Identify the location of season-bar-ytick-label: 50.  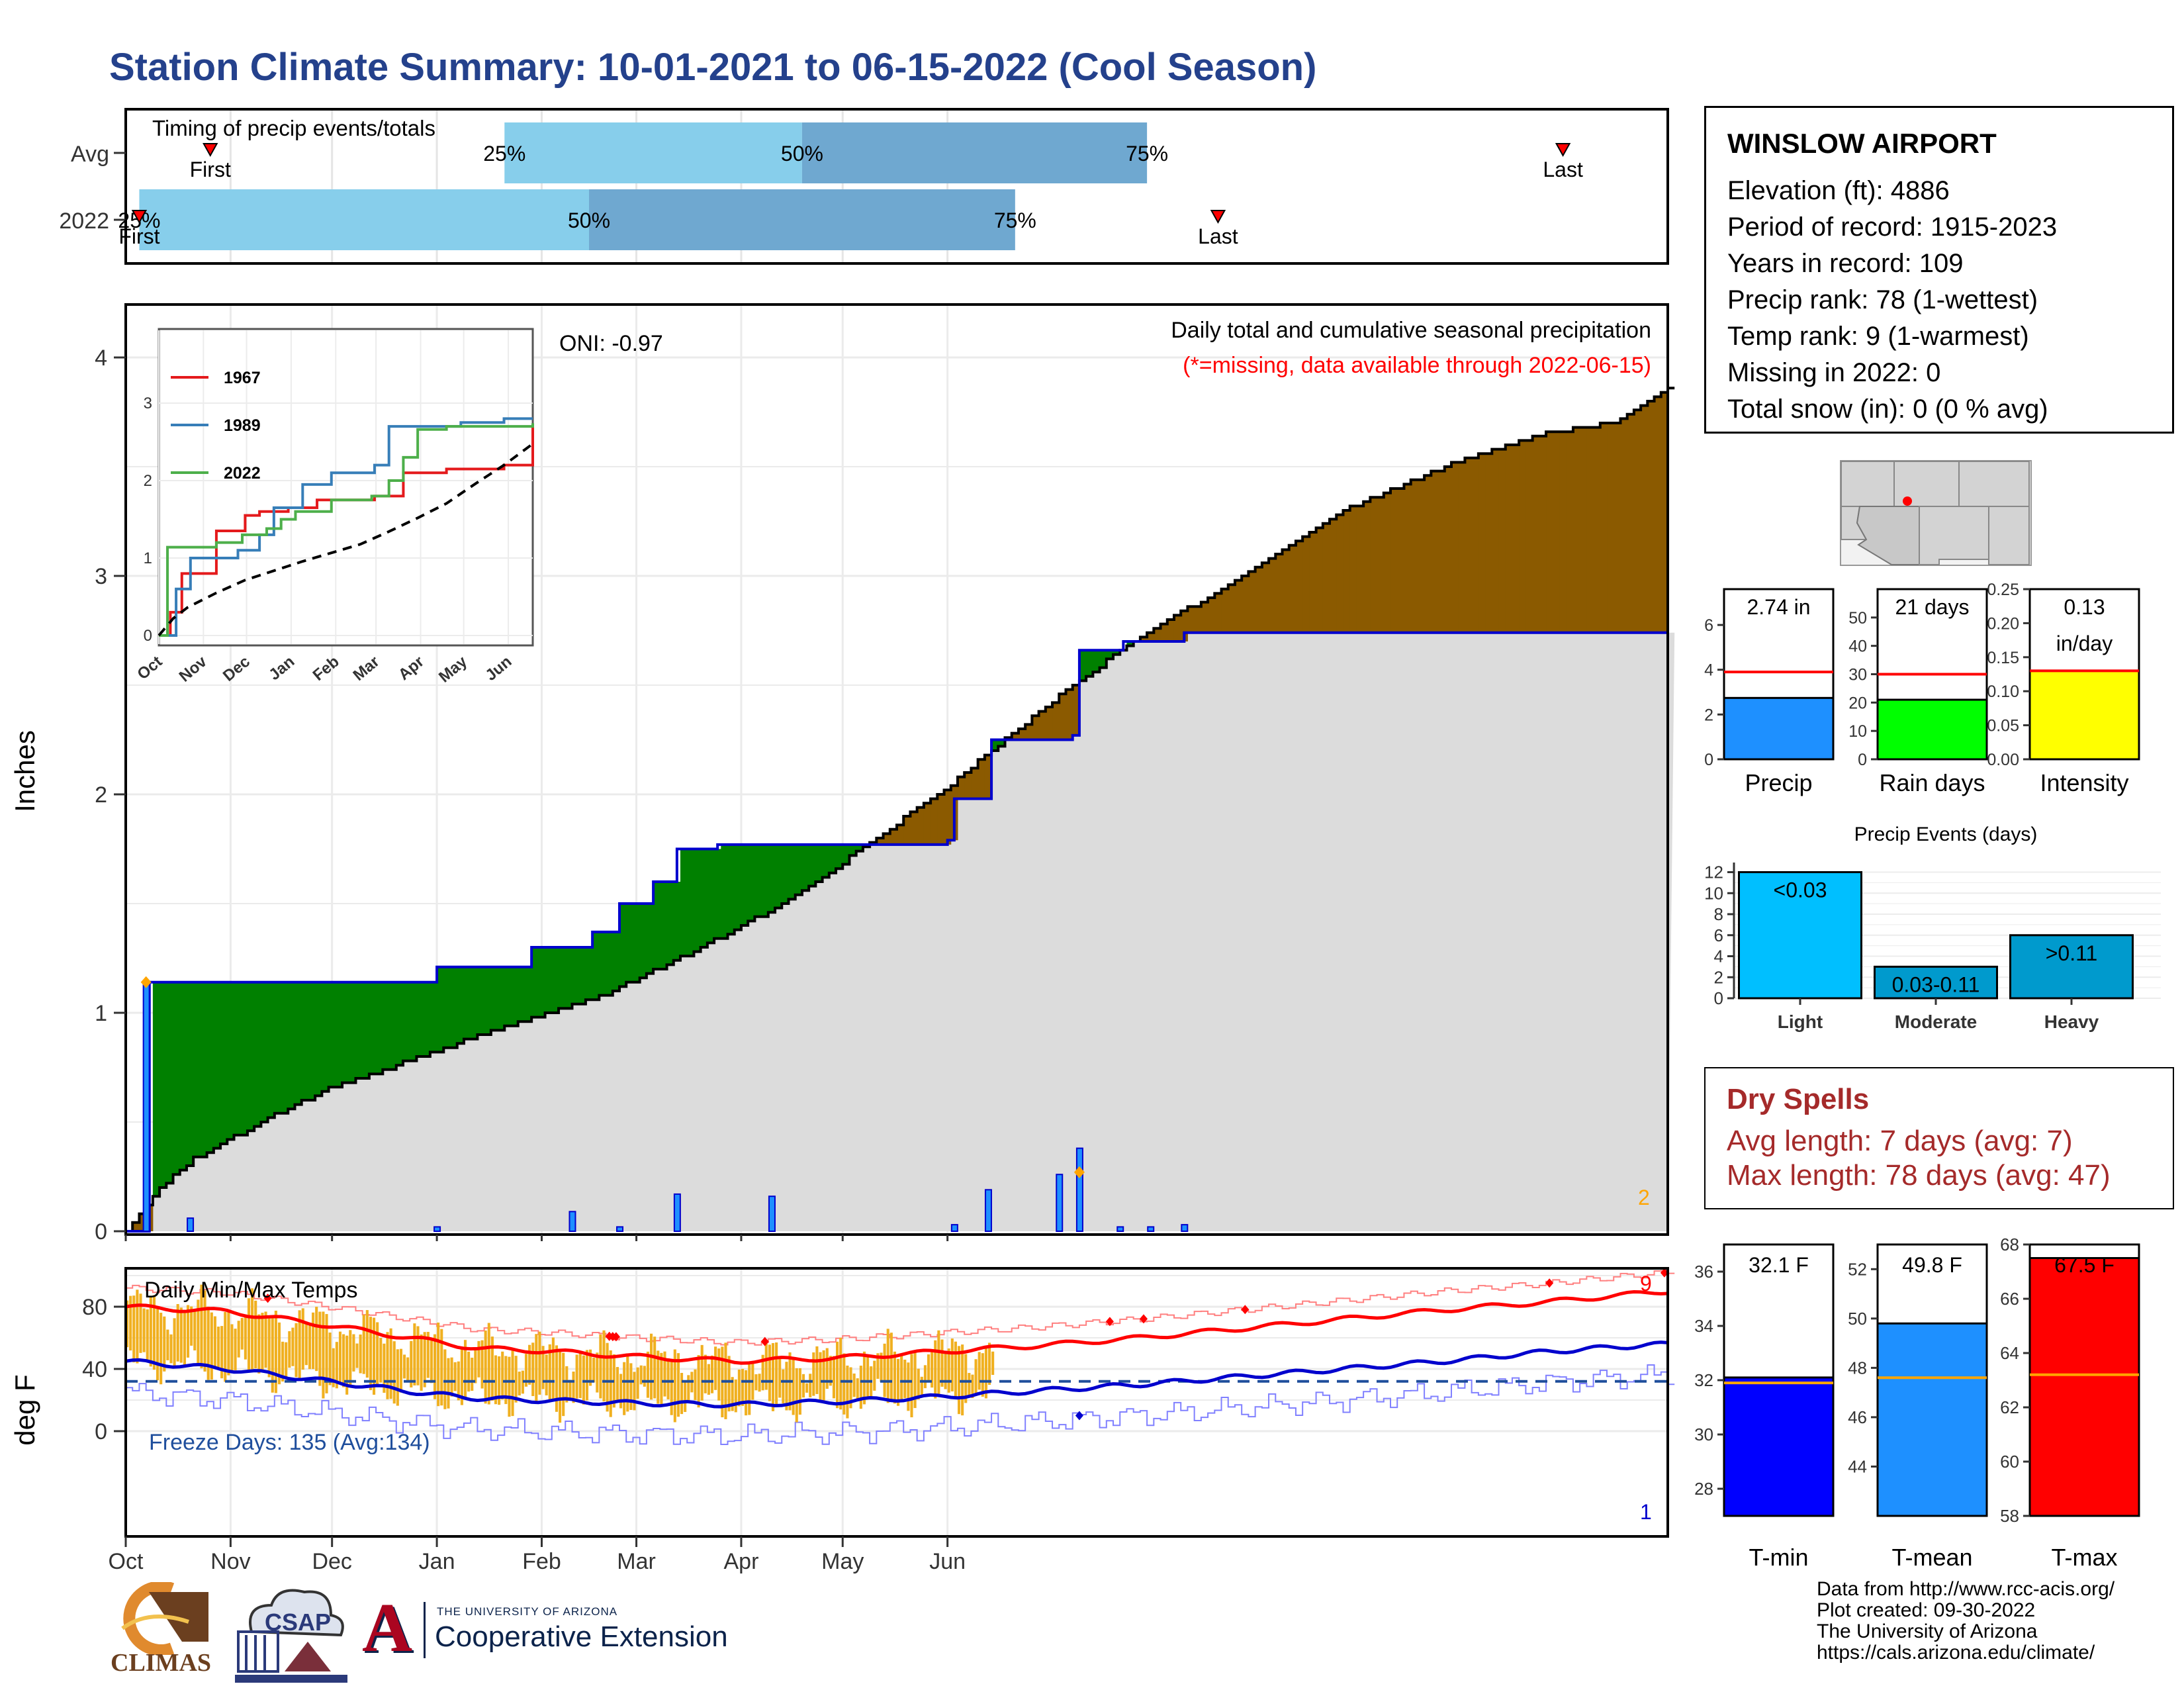
(1857, 618).